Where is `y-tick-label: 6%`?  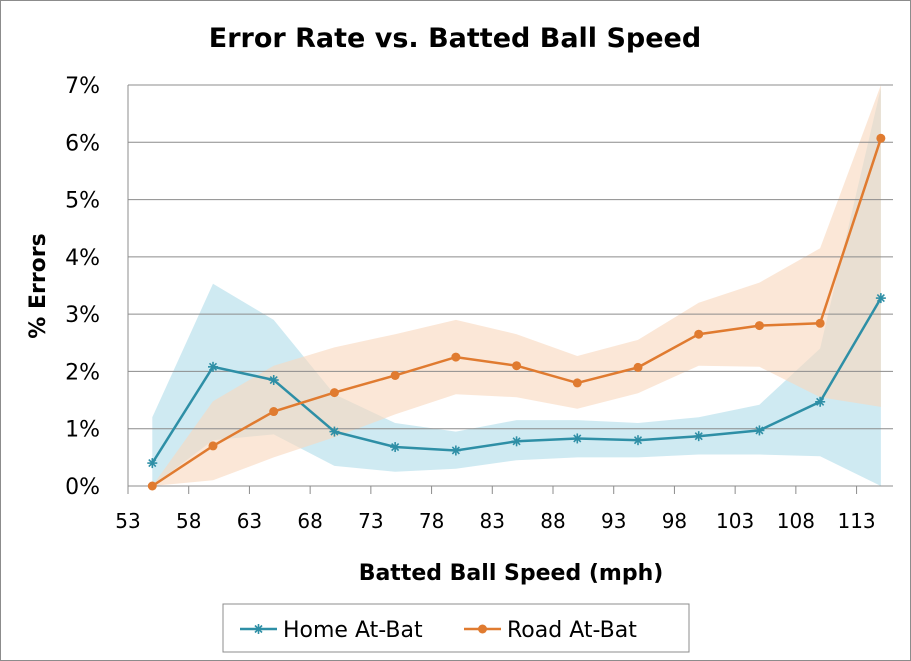
y-tick-label: 6% is located at coordinates (82, 143).